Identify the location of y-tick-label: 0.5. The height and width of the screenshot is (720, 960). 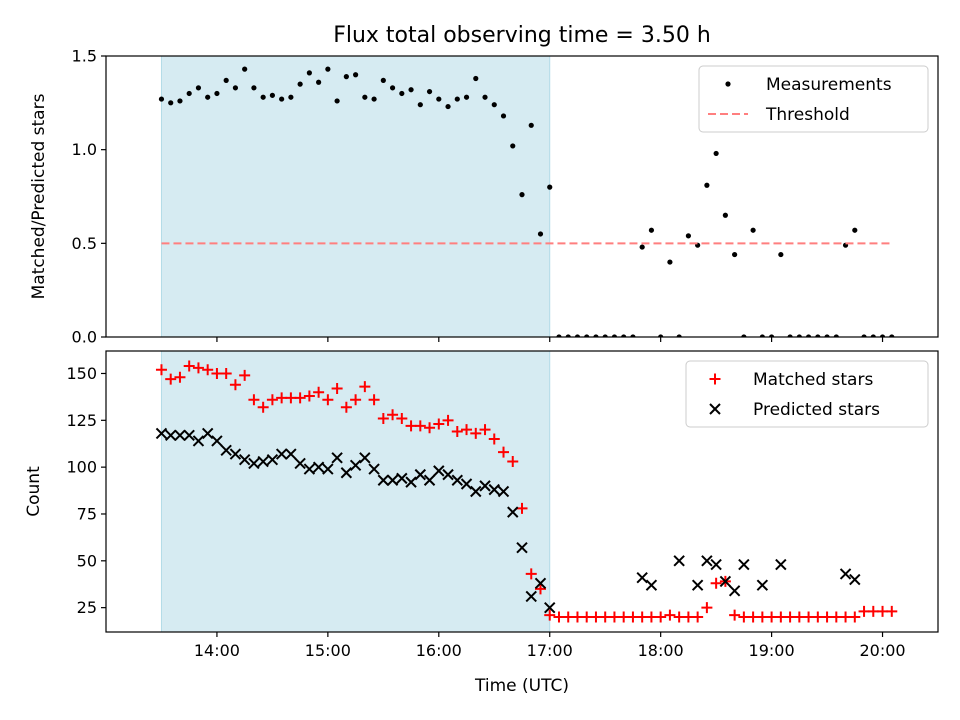
(84, 243).